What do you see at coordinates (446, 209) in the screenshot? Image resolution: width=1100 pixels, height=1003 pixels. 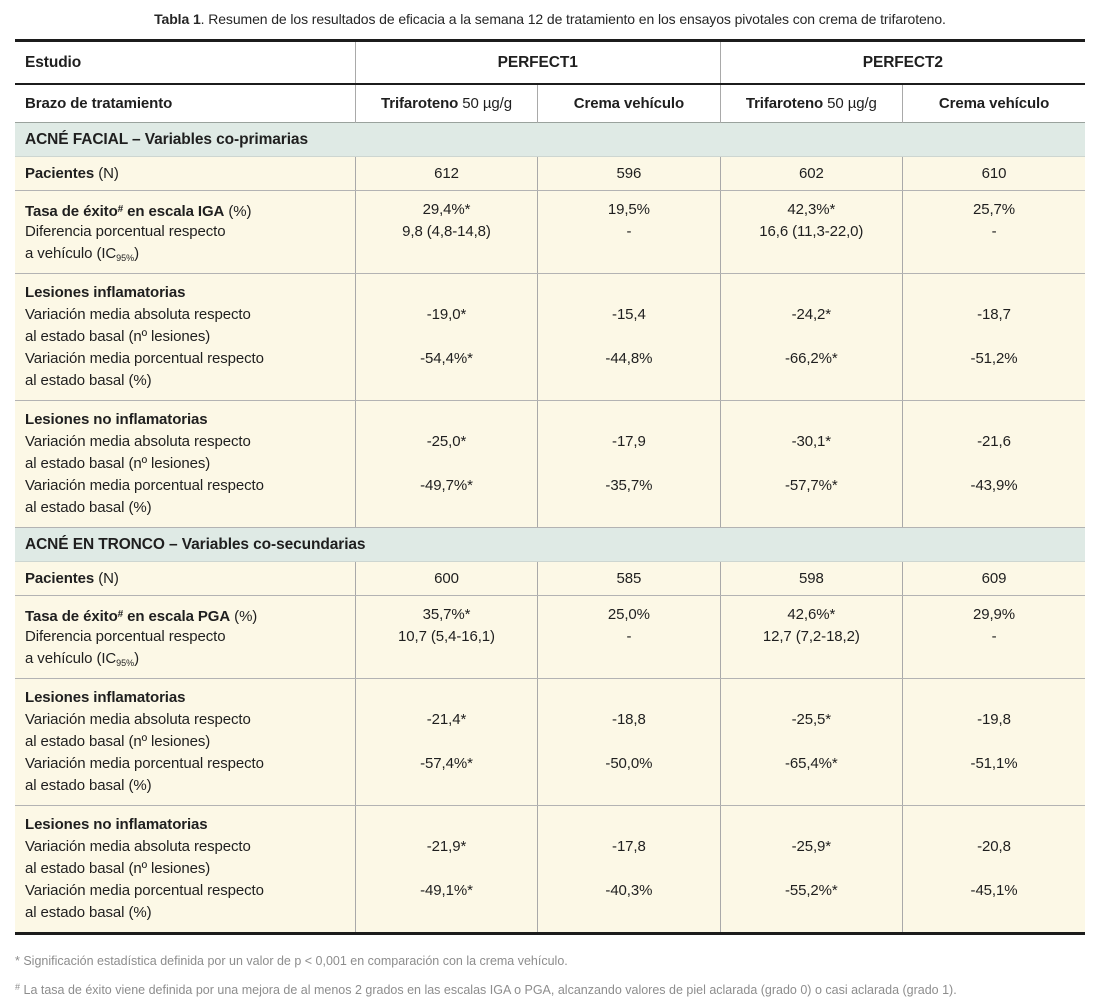 I see `value: 29,4%*` at bounding box center [446, 209].